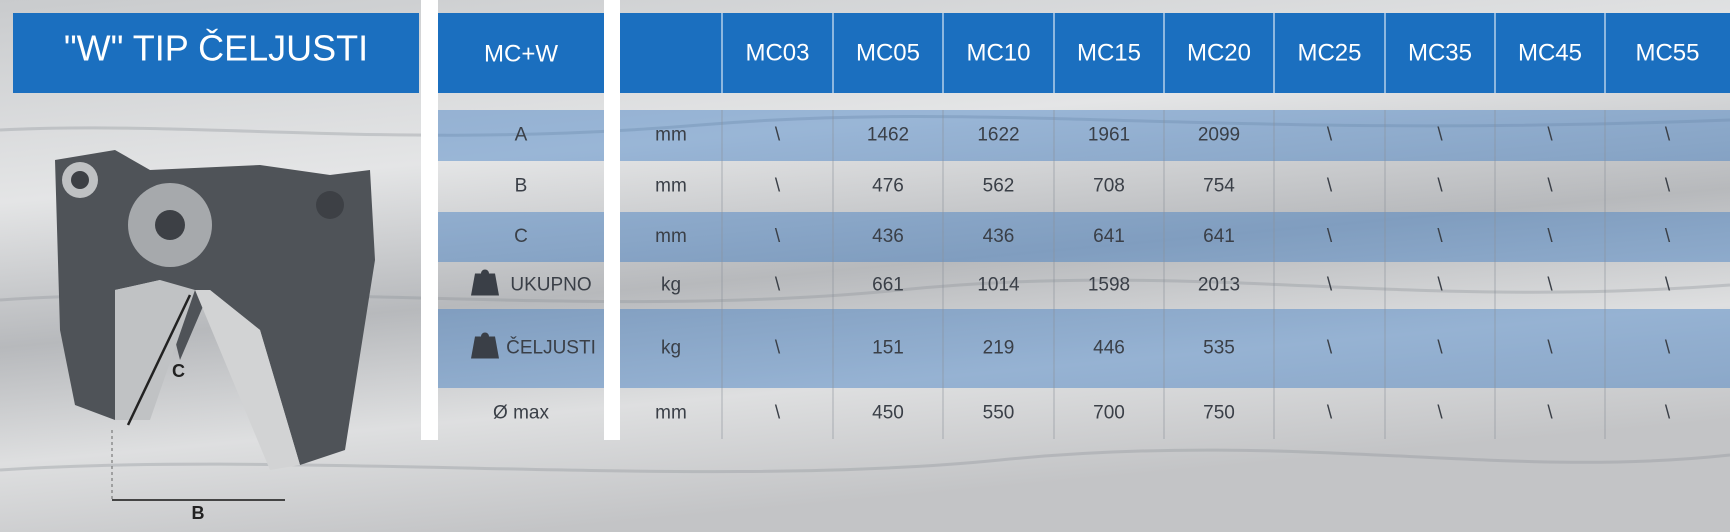 This screenshot has height=532, width=1730. Describe the element at coordinates (1219, 285) in the screenshot. I see `cell-value: 2013` at that location.